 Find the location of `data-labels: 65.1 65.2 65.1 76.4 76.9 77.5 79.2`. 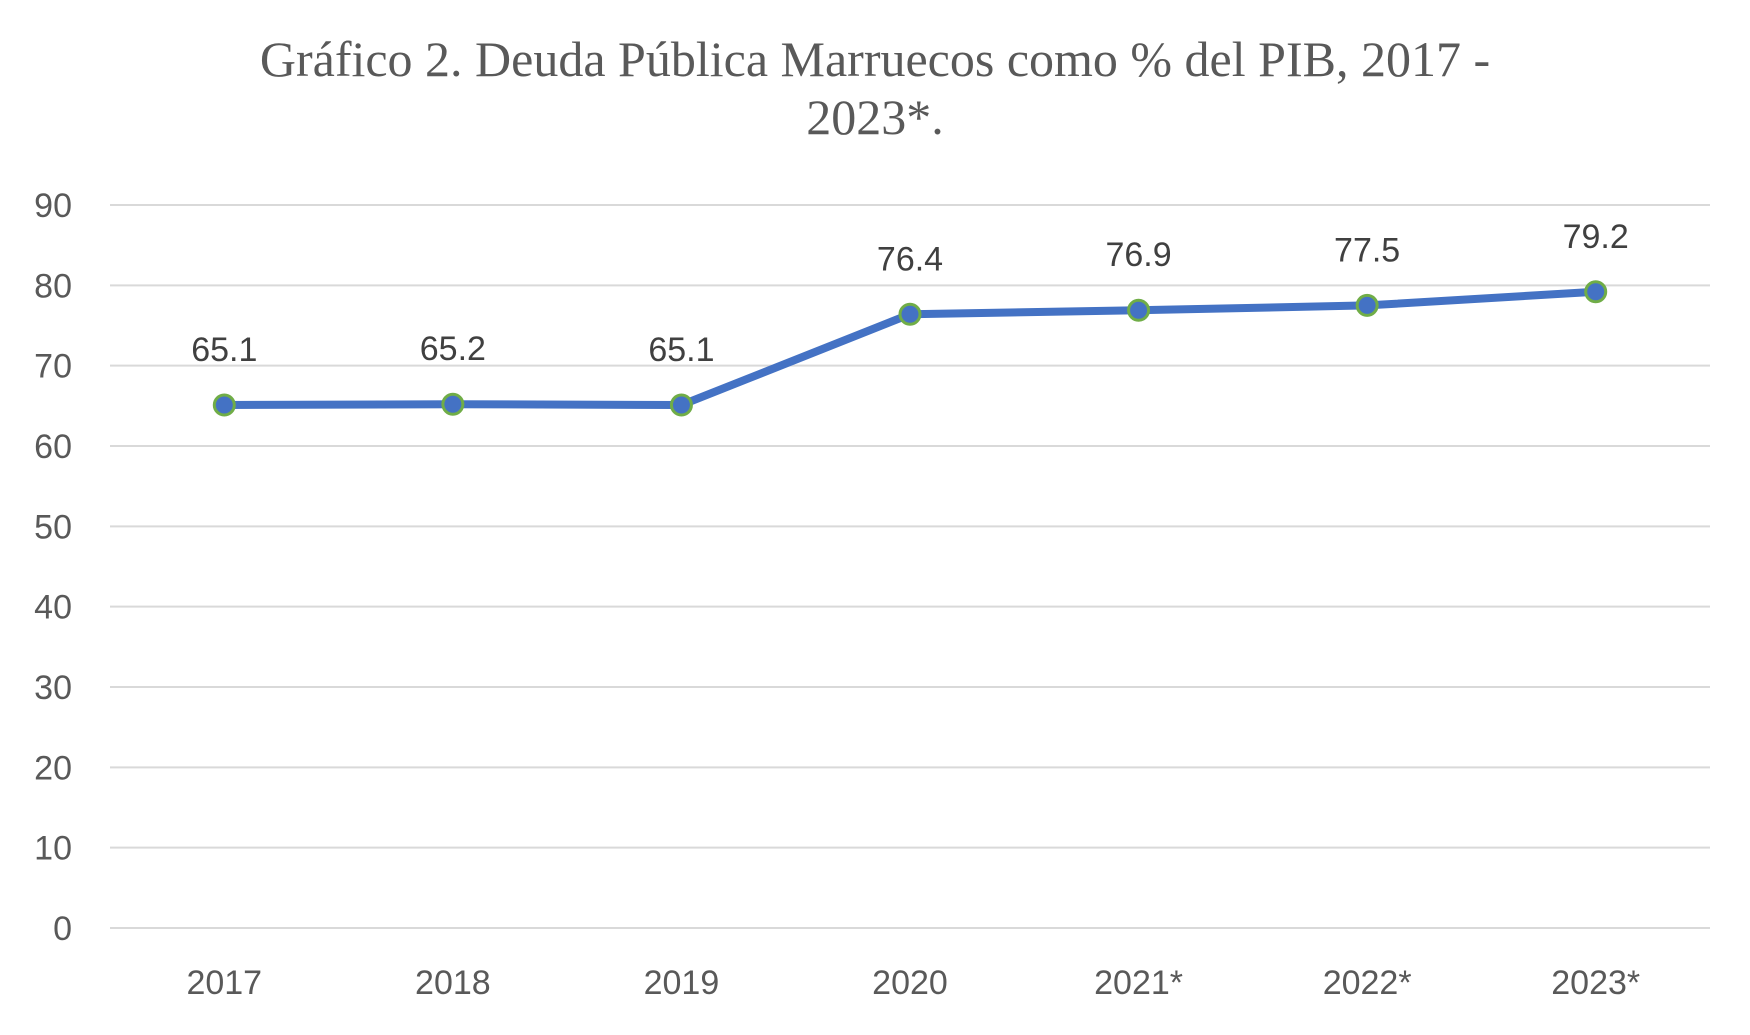

data-labels: 65.1 65.2 65.1 76.4 76.9 77.5 79.2 is located at coordinates (910, 293).